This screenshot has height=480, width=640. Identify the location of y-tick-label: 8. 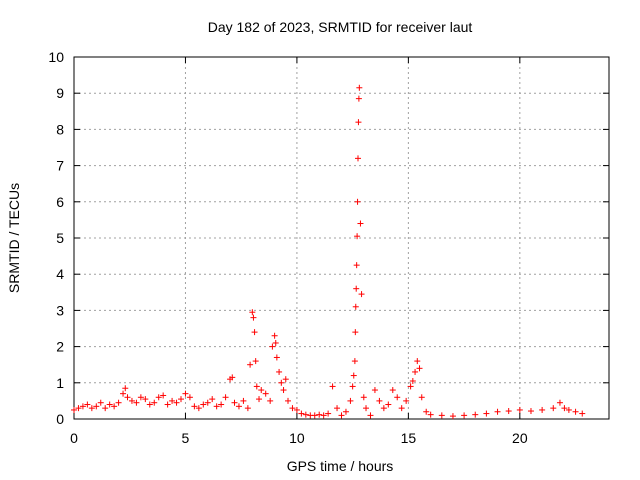
(60, 129).